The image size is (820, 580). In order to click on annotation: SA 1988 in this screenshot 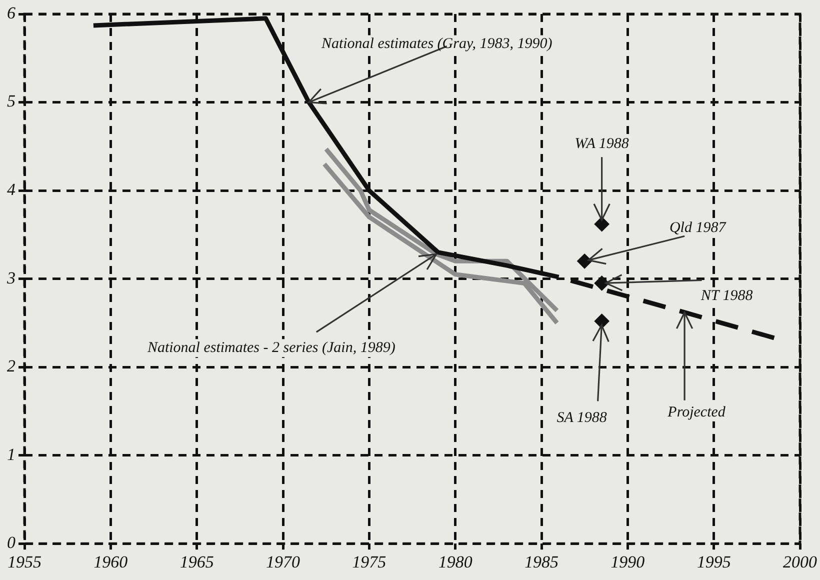, I will do `click(582, 418)`.